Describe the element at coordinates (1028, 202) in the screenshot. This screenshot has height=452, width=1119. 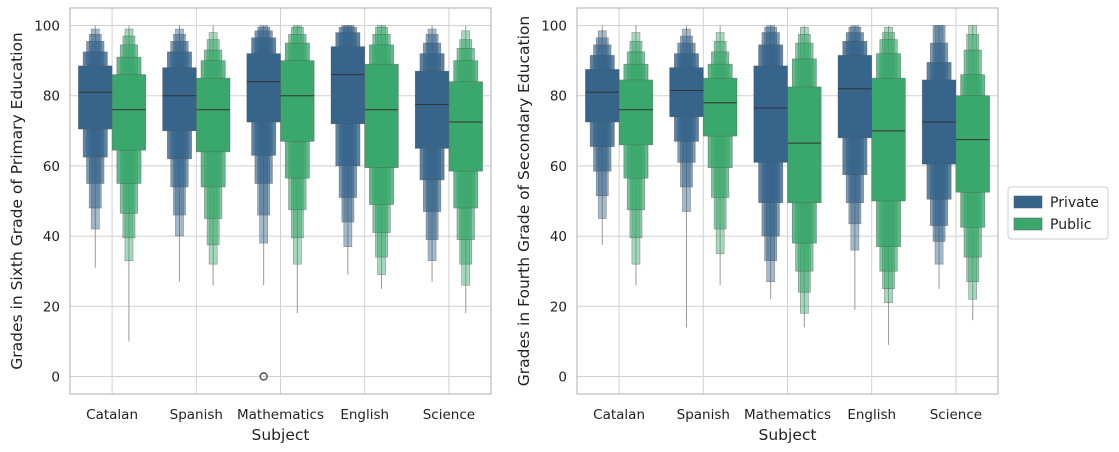
I see `legend-swatch-private` at that location.